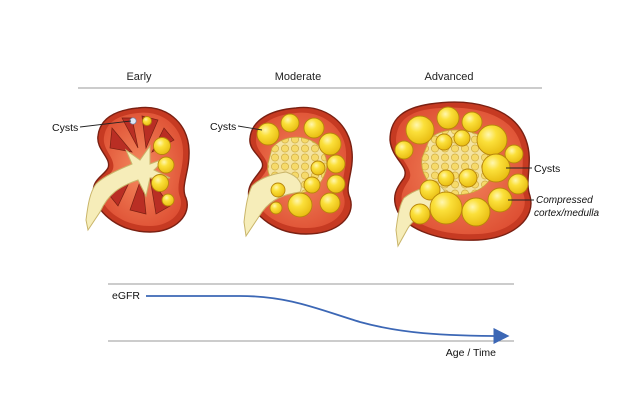 The image size is (624, 416). I want to click on kidney-early-pelvis, so click(128, 188).